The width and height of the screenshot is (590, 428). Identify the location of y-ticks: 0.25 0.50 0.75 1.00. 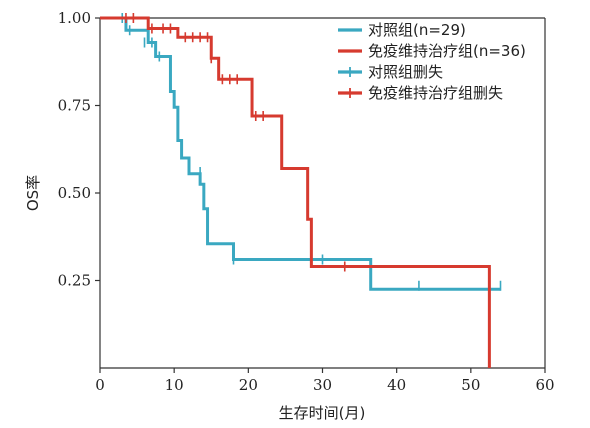
(79, 149).